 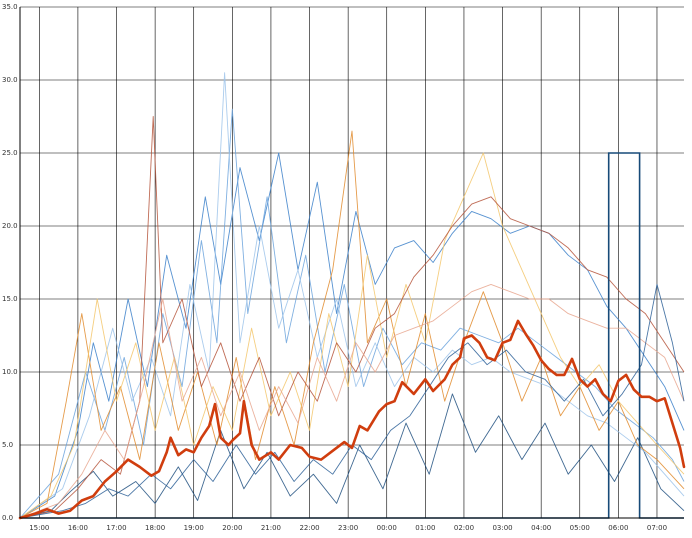 I want to click on x-tick-label: 03:00, so click(x=502, y=528).